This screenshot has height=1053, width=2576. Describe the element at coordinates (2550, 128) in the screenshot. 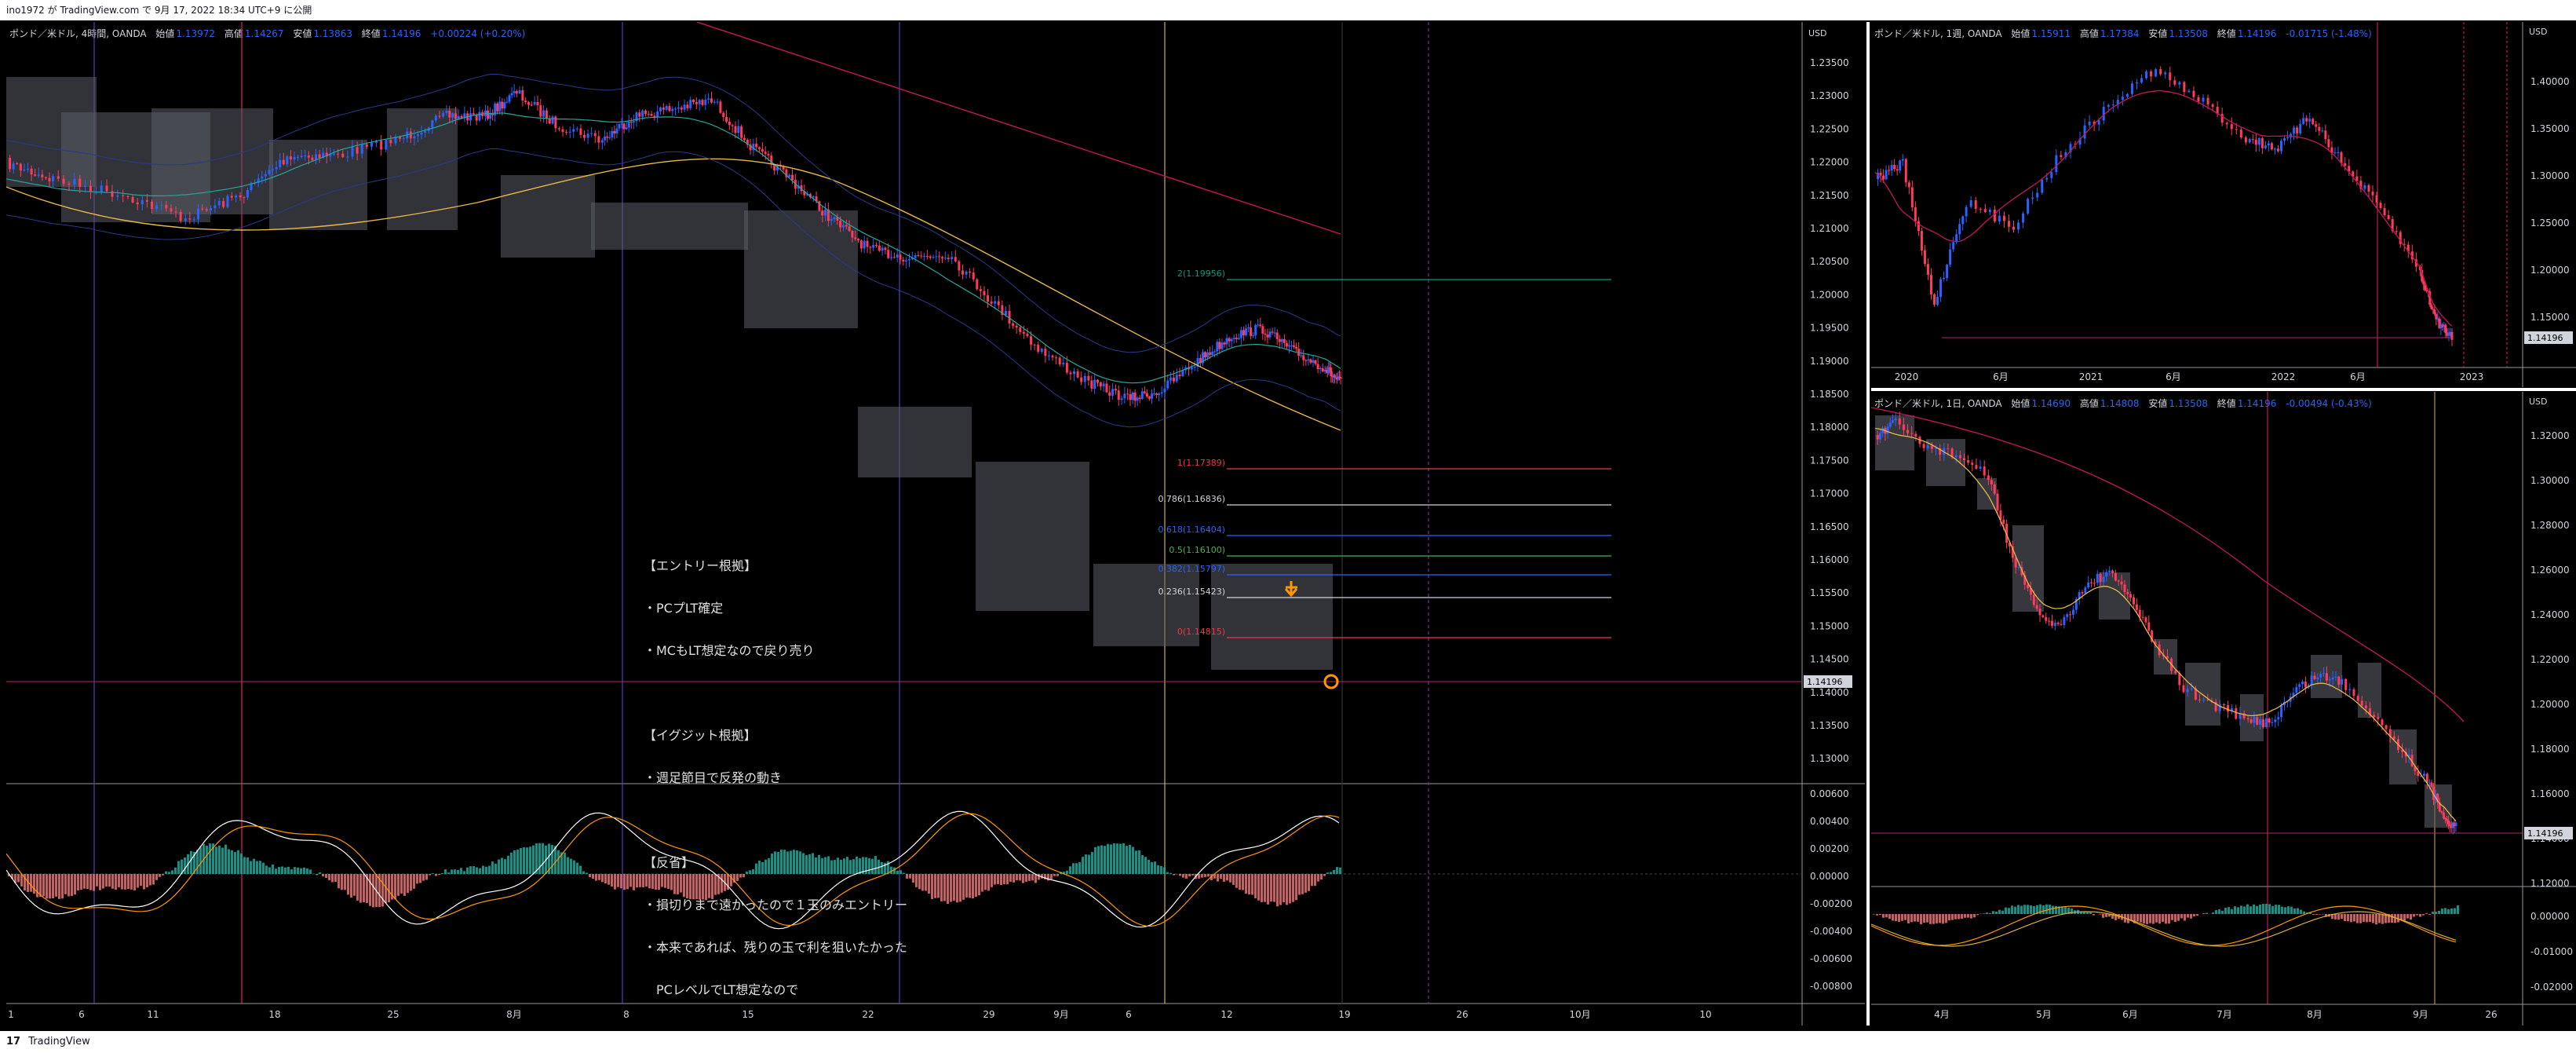

I see `price-tick: 1.35000` at that location.